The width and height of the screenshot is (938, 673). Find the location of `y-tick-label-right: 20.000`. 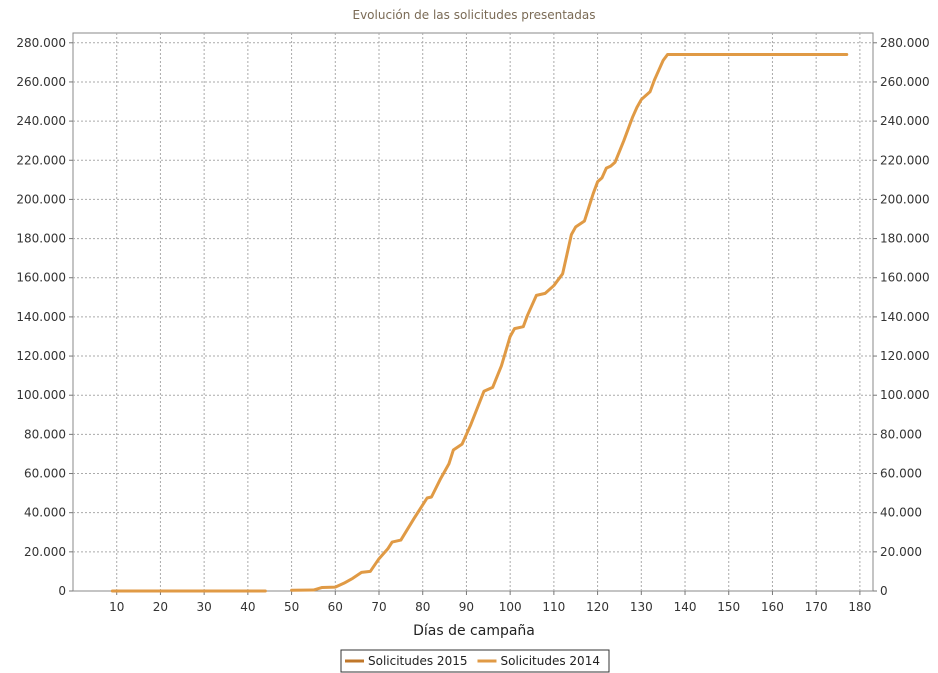

y-tick-label-right: 20.000 is located at coordinates (901, 552).